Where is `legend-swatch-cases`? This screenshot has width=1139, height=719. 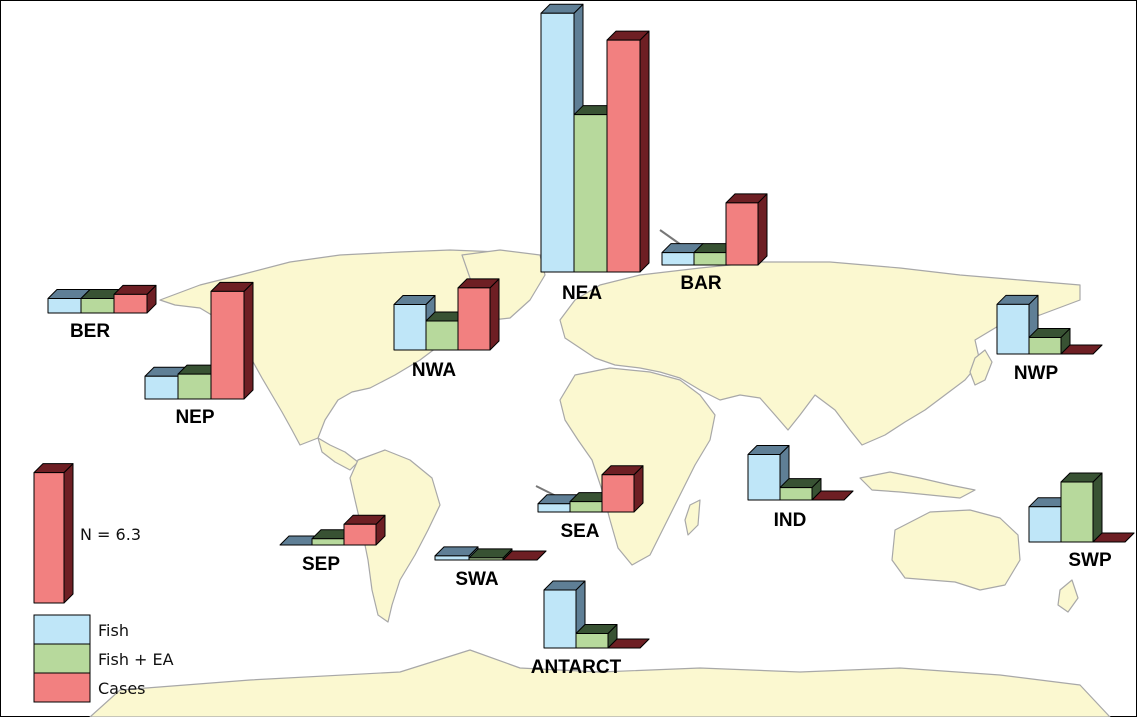
legend-swatch-cases is located at coordinates (62, 687).